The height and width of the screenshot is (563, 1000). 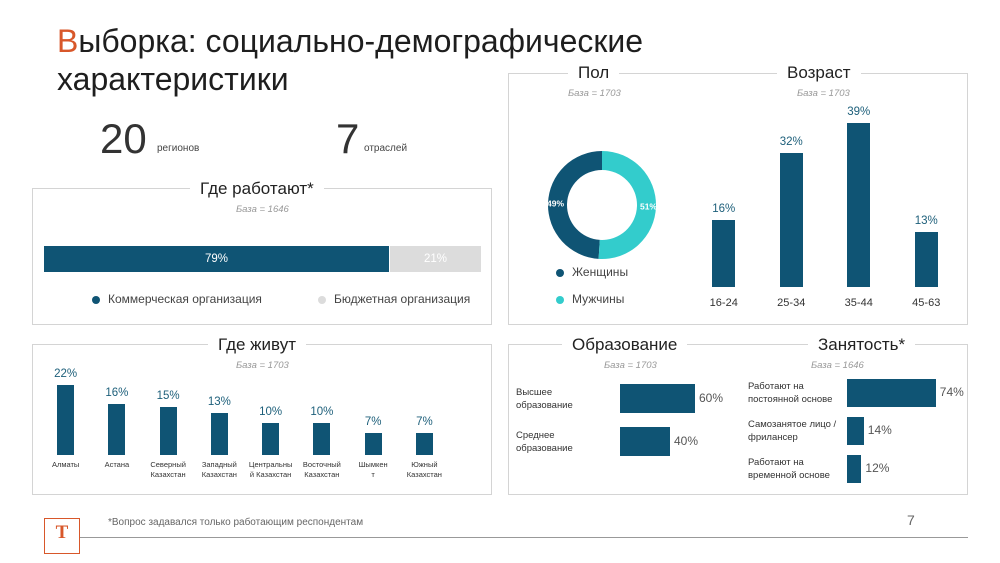 I want to click on age-value-label: 16%, so click(x=724, y=208).